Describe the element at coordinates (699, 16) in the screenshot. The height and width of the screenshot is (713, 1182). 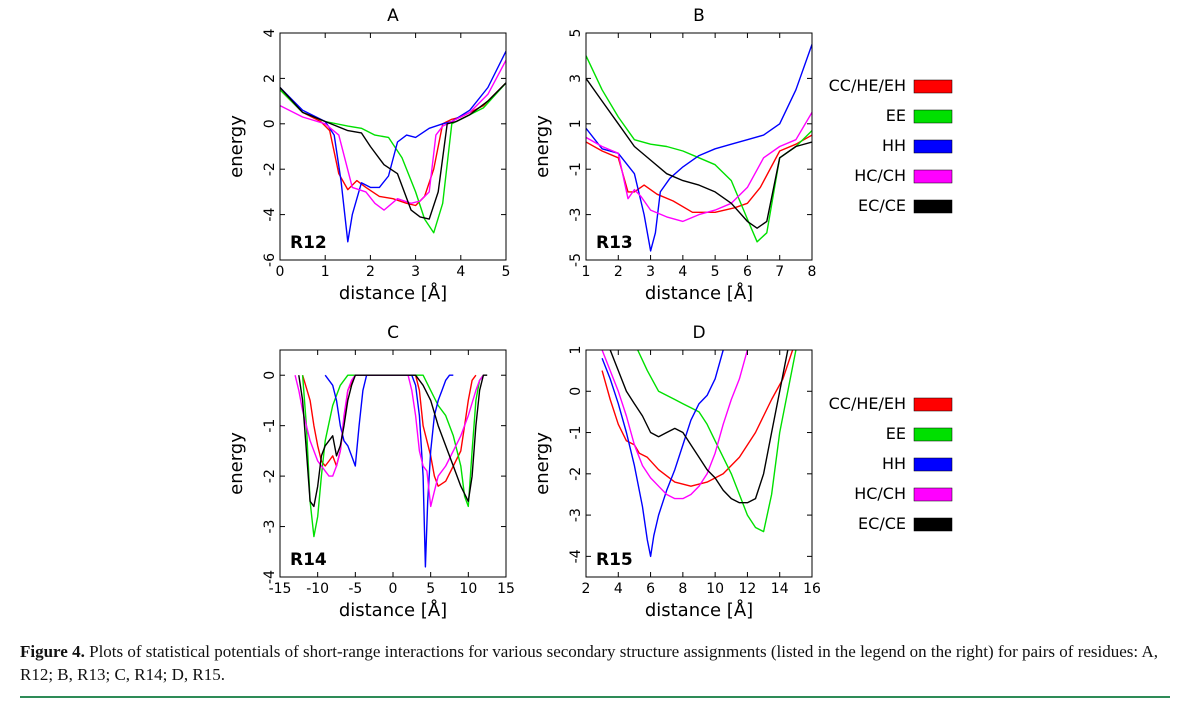
I see `panel-title-b: B` at that location.